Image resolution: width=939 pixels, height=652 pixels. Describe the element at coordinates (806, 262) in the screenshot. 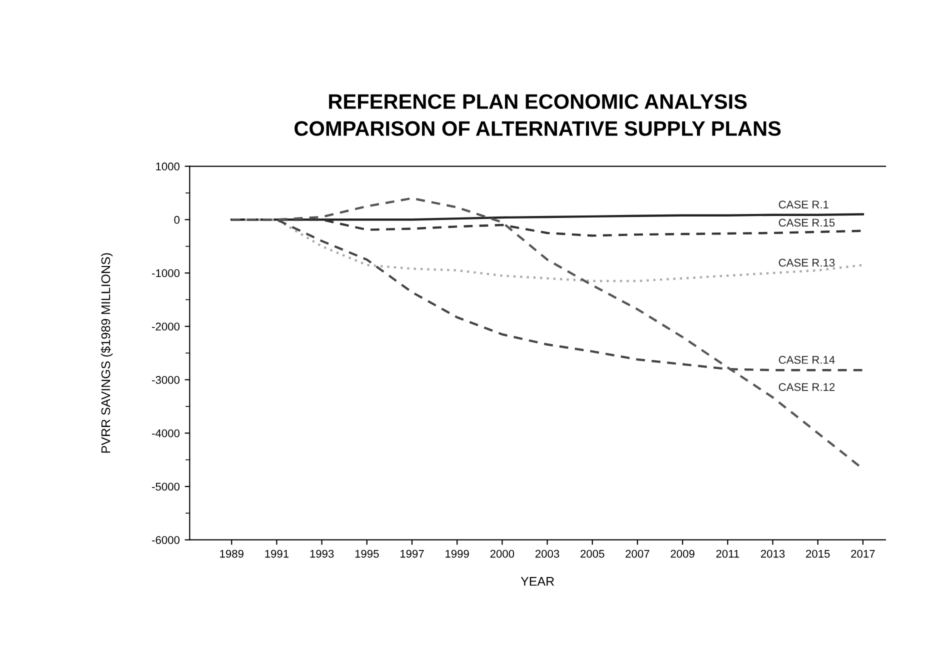

I see `series-label: CASE R.13` at that location.